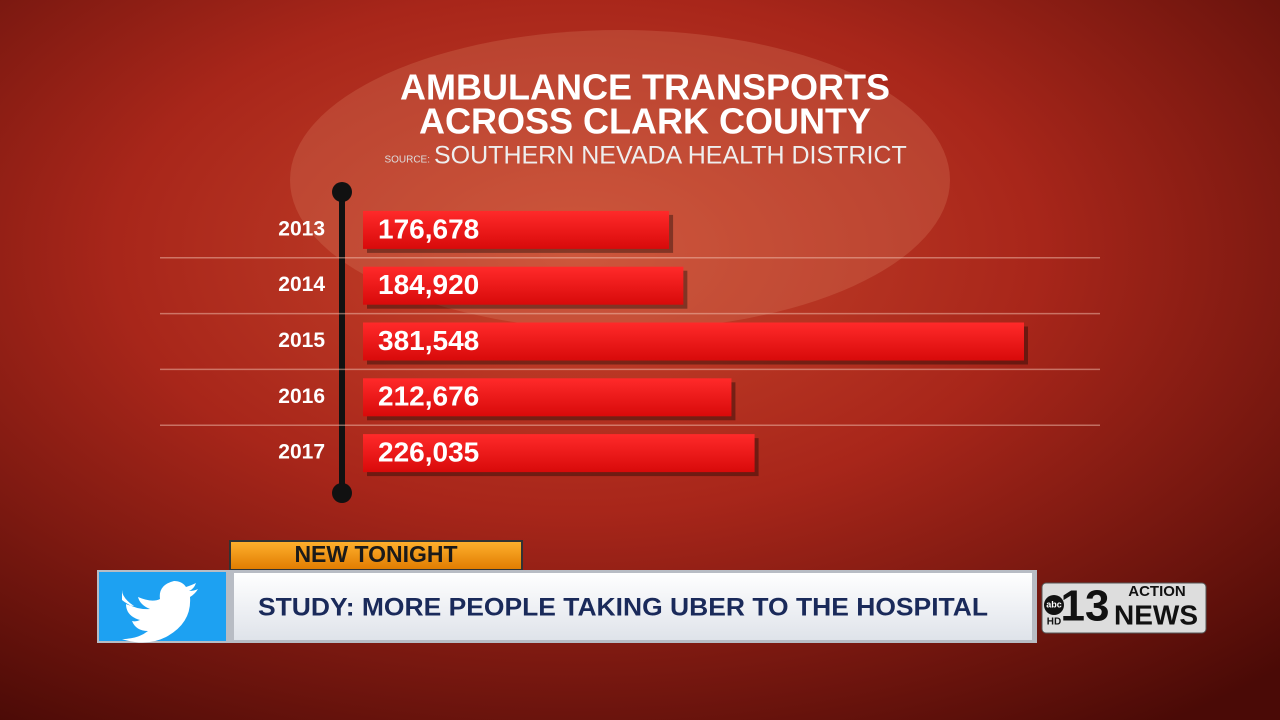 This screenshot has width=1280, height=720. What do you see at coordinates (428, 396) in the screenshot?
I see `value-label: 212,676` at bounding box center [428, 396].